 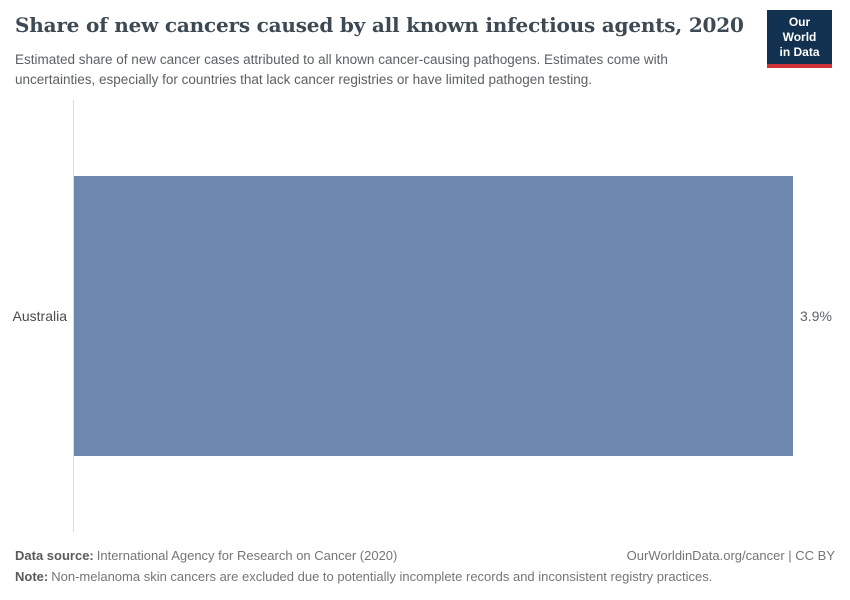 I want to click on note-label: Note:, so click(x=32, y=576).